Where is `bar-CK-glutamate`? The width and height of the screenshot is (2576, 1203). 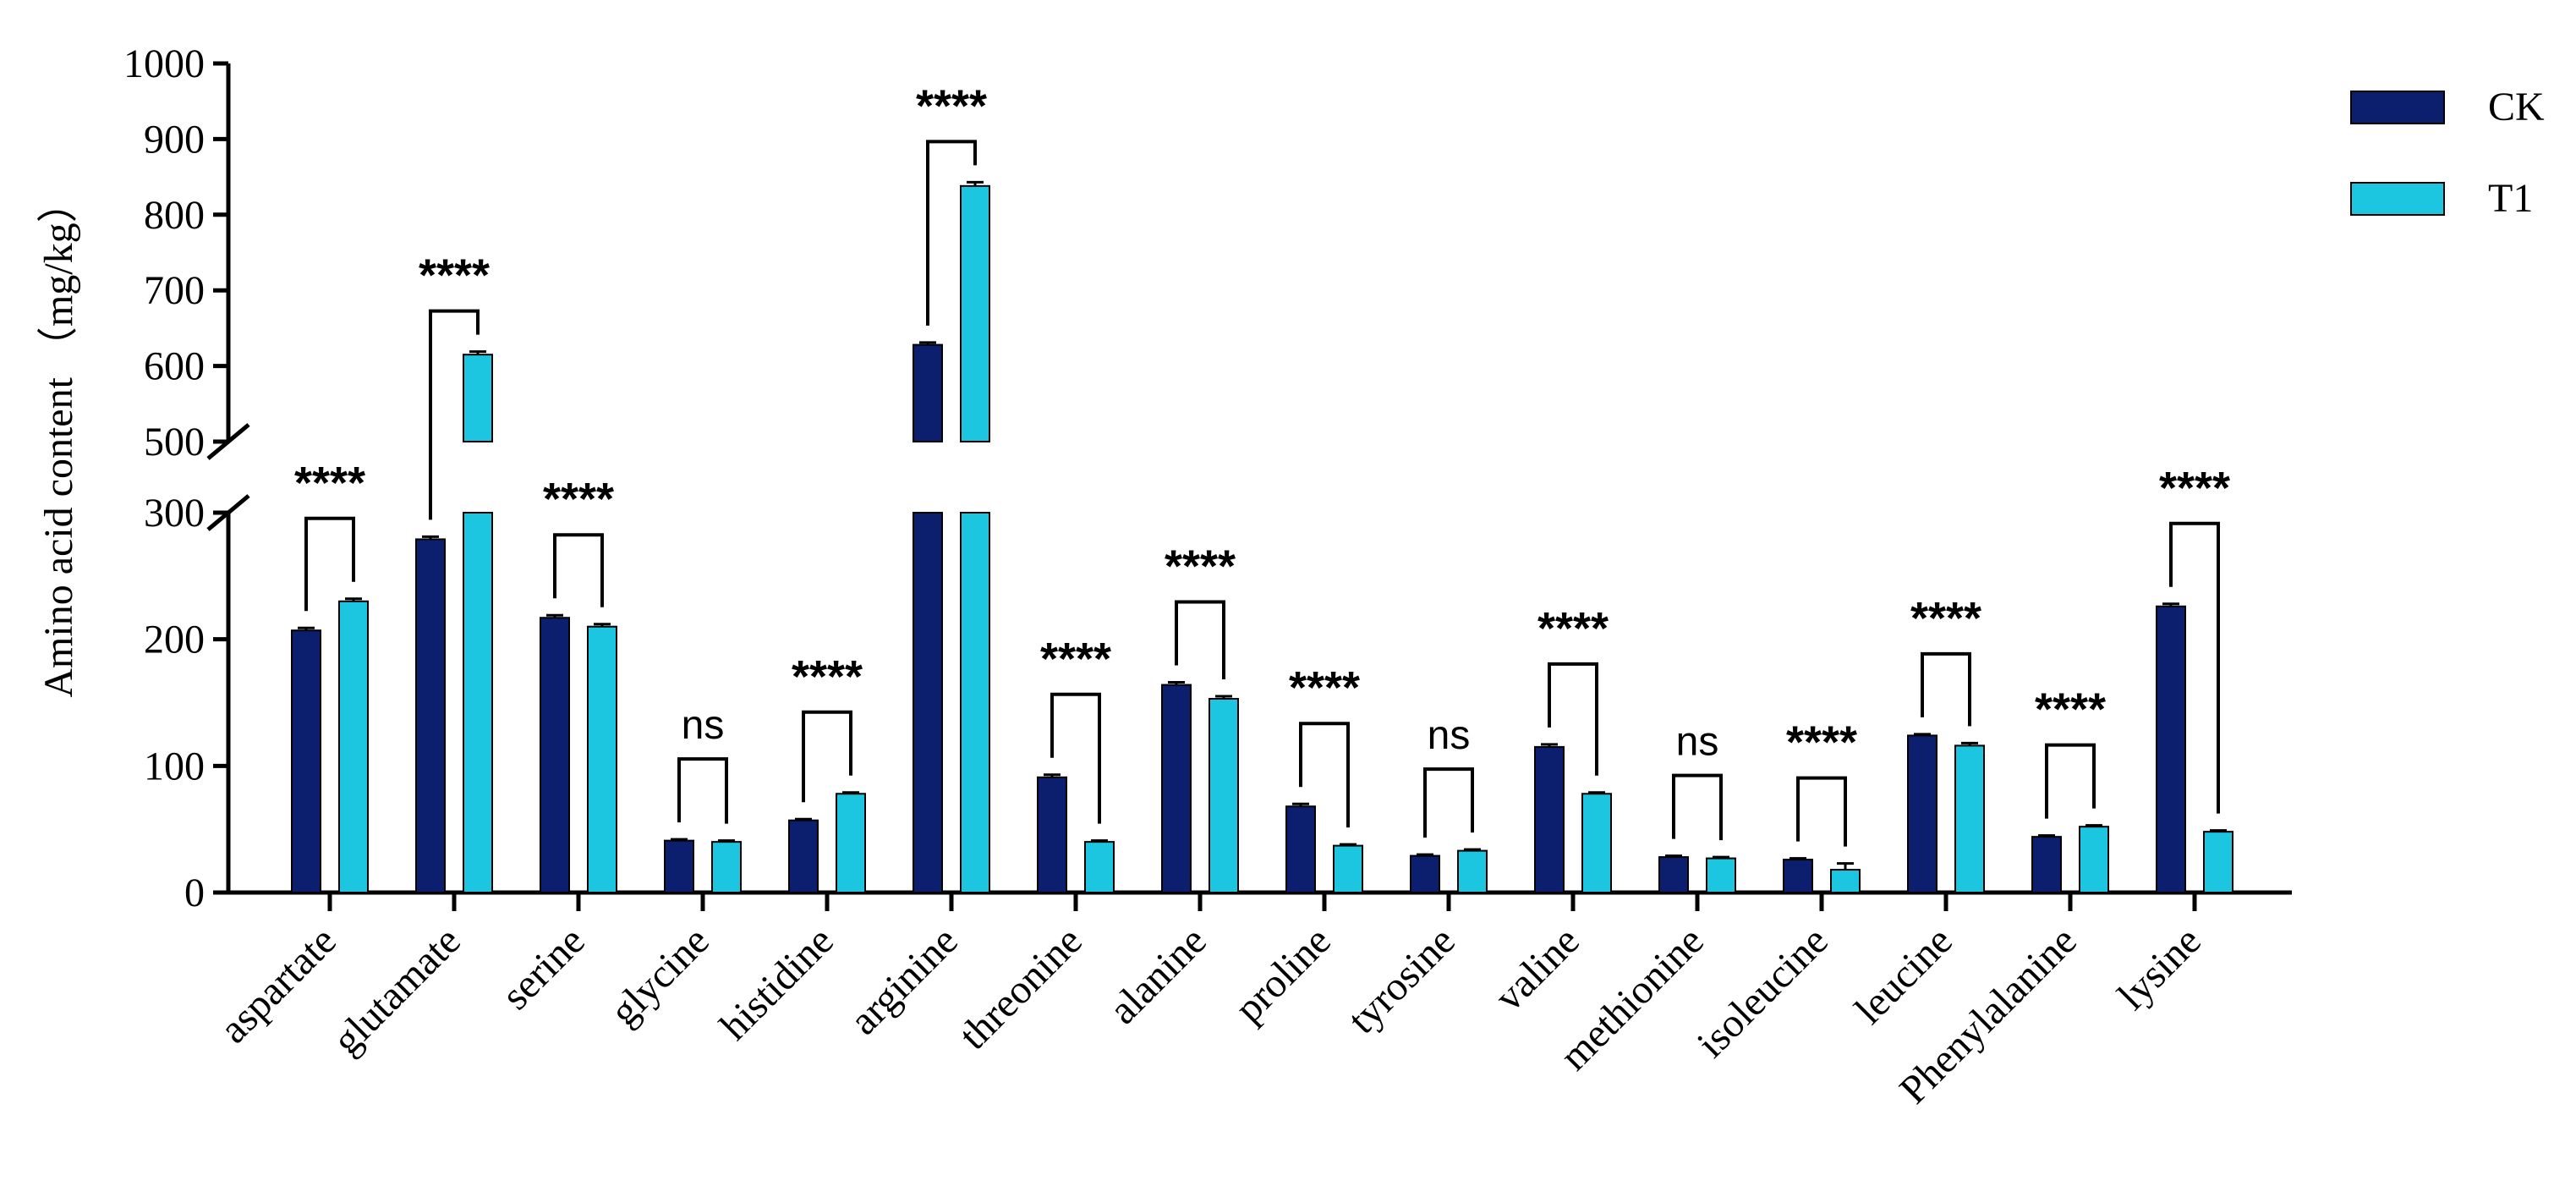
bar-CK-glutamate is located at coordinates (430, 716).